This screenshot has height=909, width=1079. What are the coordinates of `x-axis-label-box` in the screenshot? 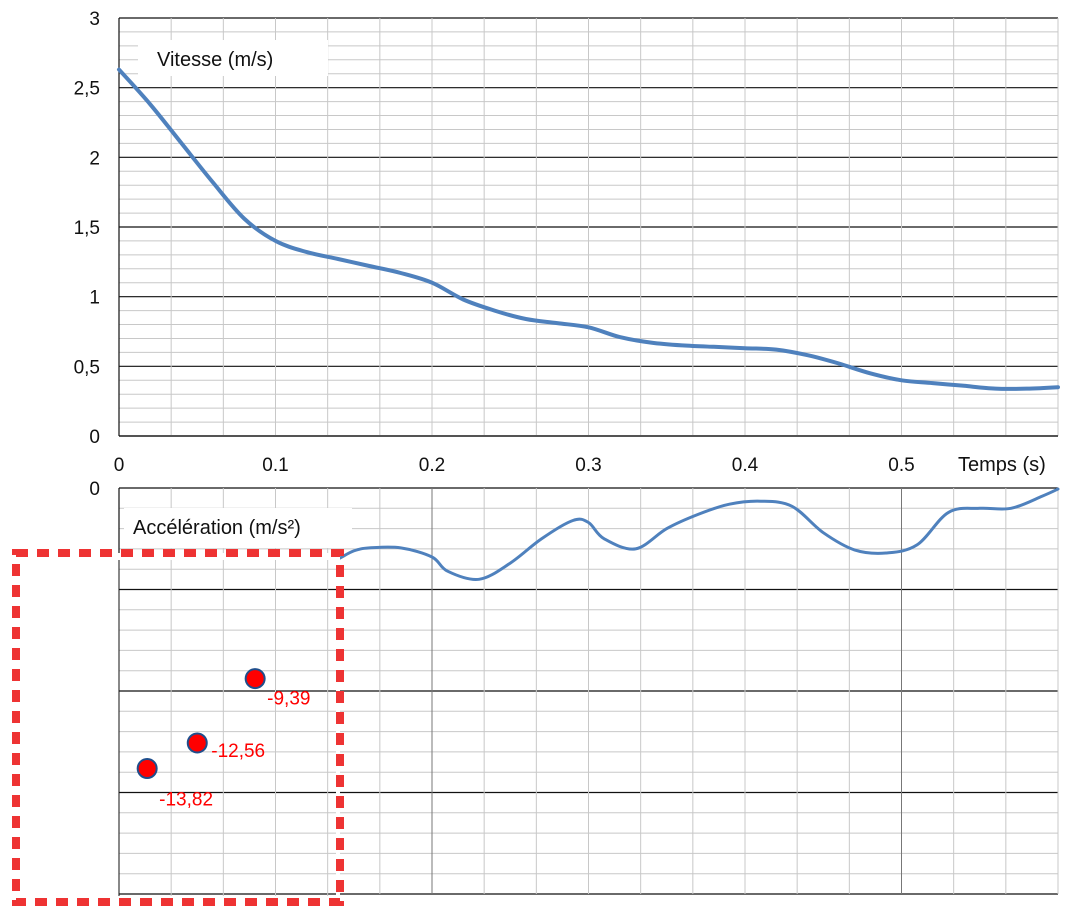 It's located at (1015, 463).